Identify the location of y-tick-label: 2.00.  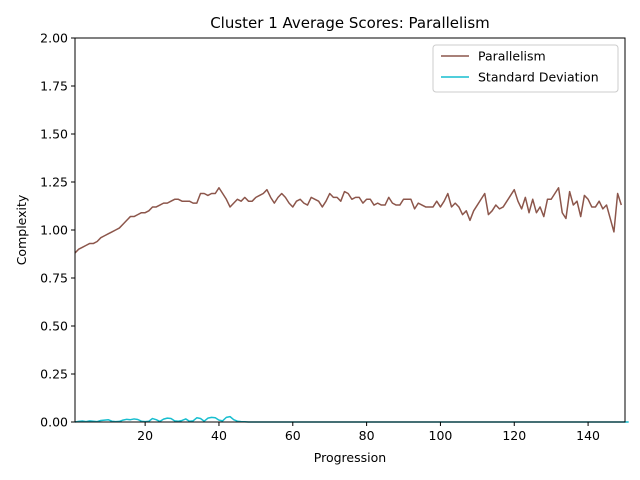
(54, 38).